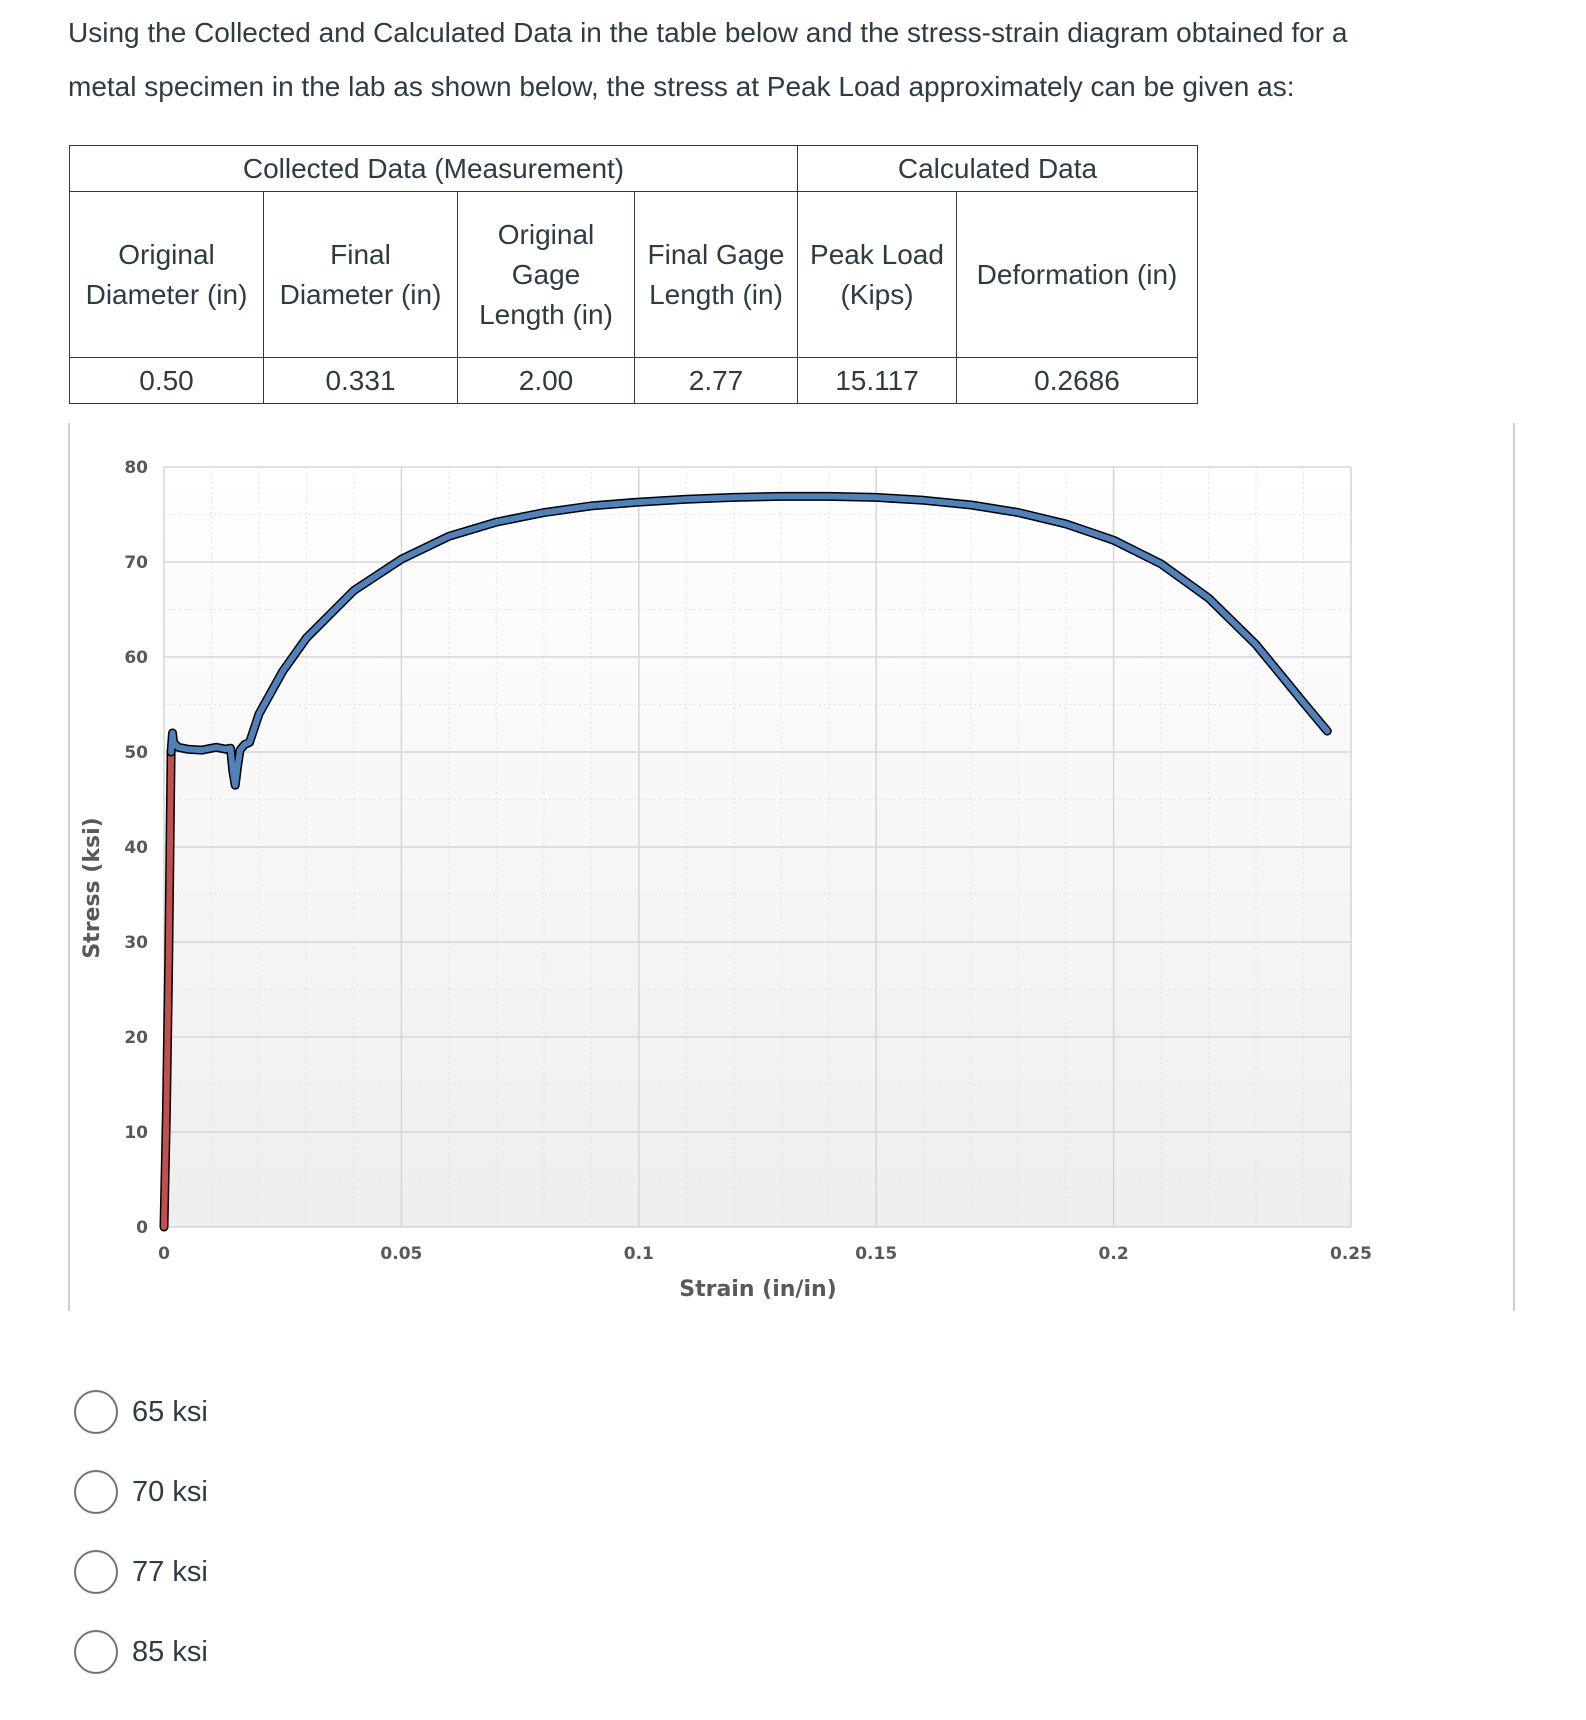 Image resolution: width=1586 pixels, height=1720 pixels. What do you see at coordinates (1351, 1254) in the screenshot?
I see `x-tick-label: 0.25` at bounding box center [1351, 1254].